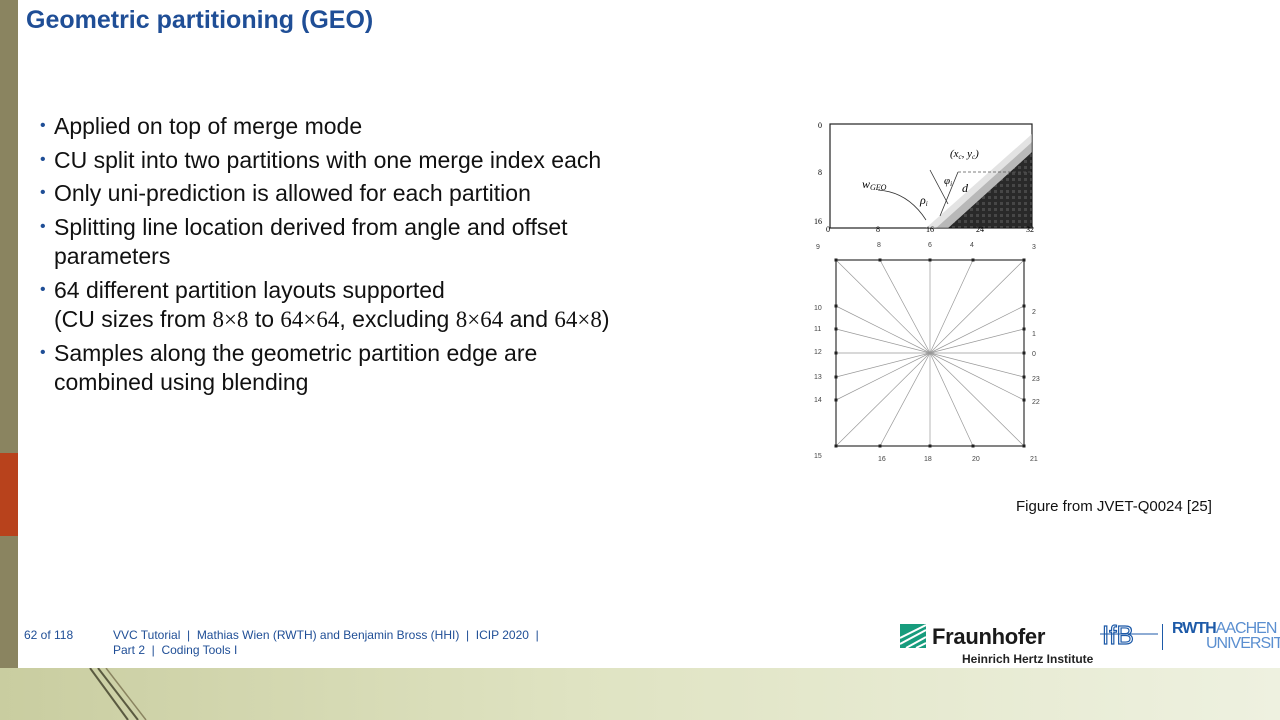 The height and width of the screenshot is (720, 1280). What do you see at coordinates (1036, 379) in the screenshot?
I see `angle-label: 23` at bounding box center [1036, 379].